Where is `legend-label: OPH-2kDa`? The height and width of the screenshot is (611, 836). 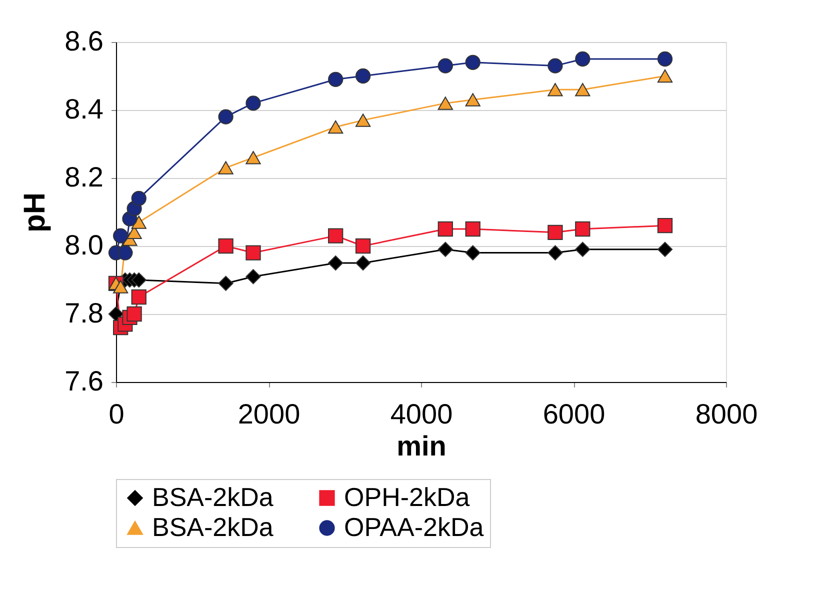 legend-label: OPH-2kDa is located at coordinates (407, 497).